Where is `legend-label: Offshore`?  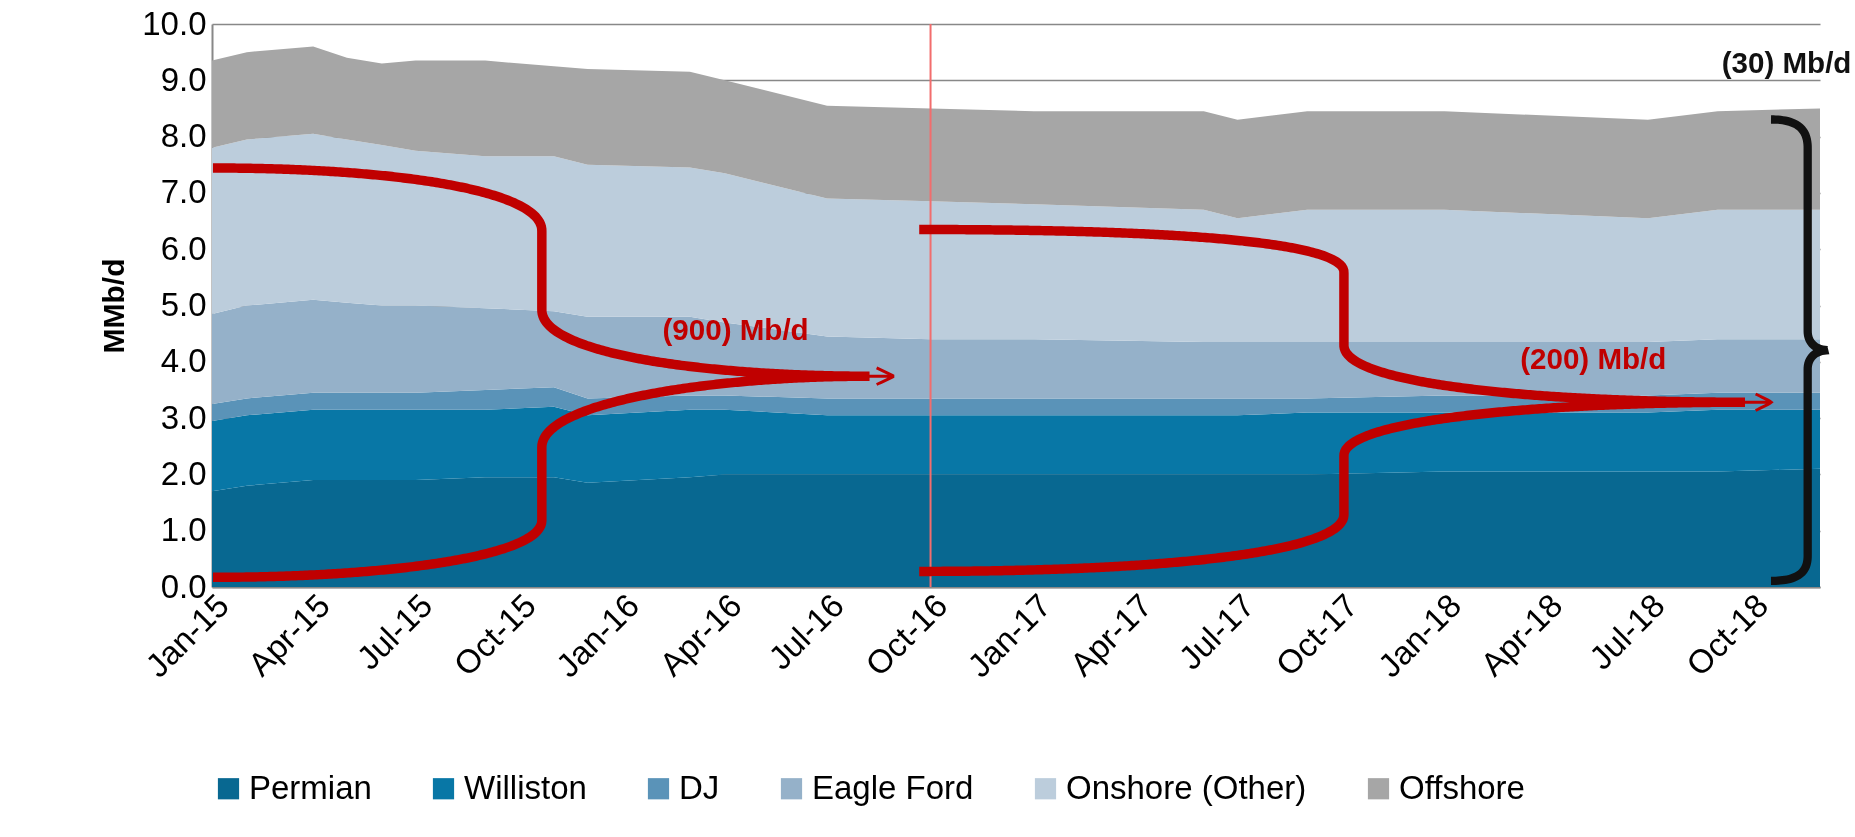 legend-label: Offshore is located at coordinates (1462, 787).